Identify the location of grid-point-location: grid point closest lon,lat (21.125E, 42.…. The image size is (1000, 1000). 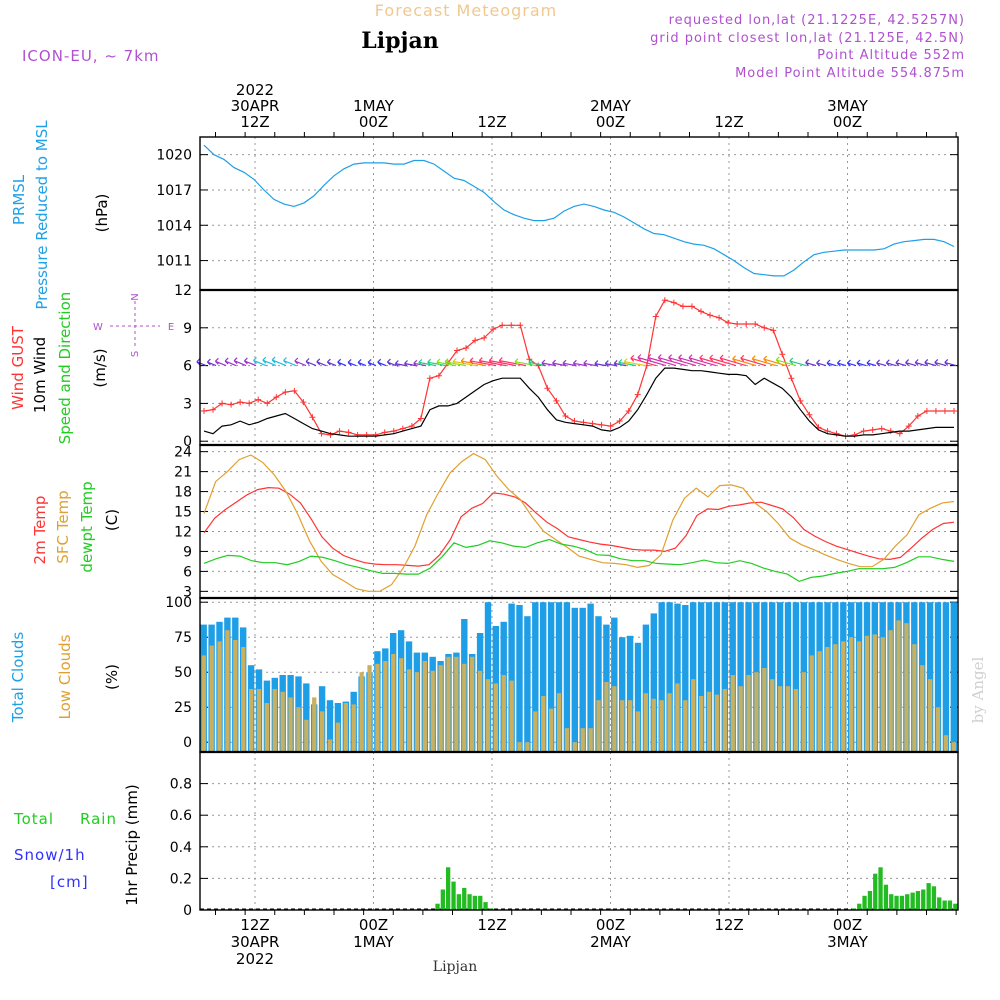
(807, 38).